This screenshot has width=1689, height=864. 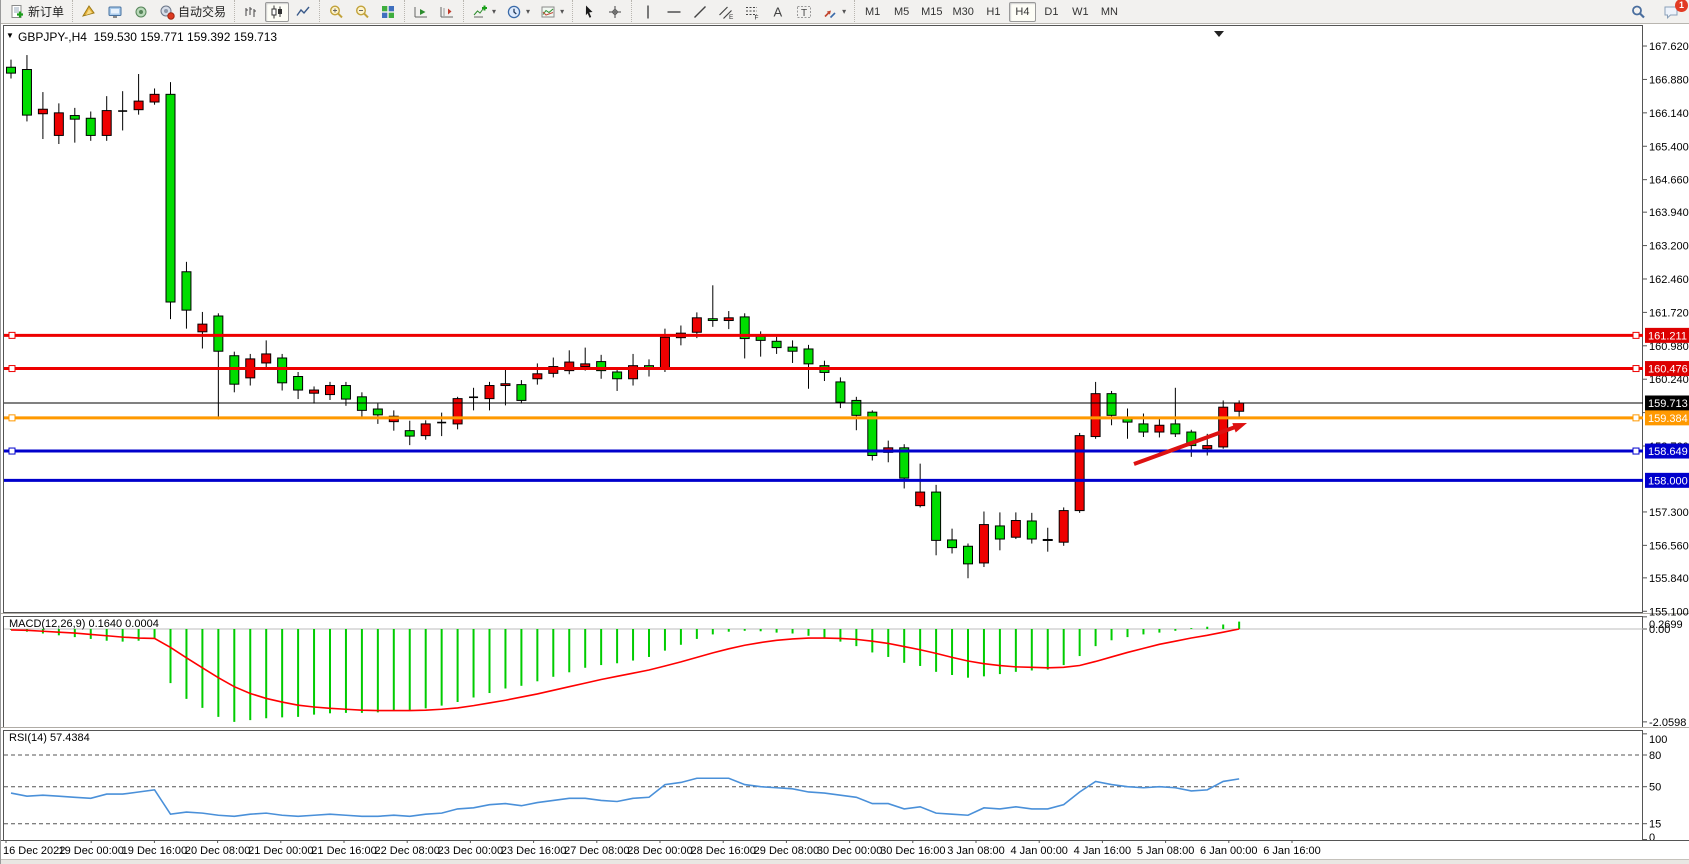 What do you see at coordinates (845, 861) in the screenshot?
I see `window-bottom-edge` at bounding box center [845, 861].